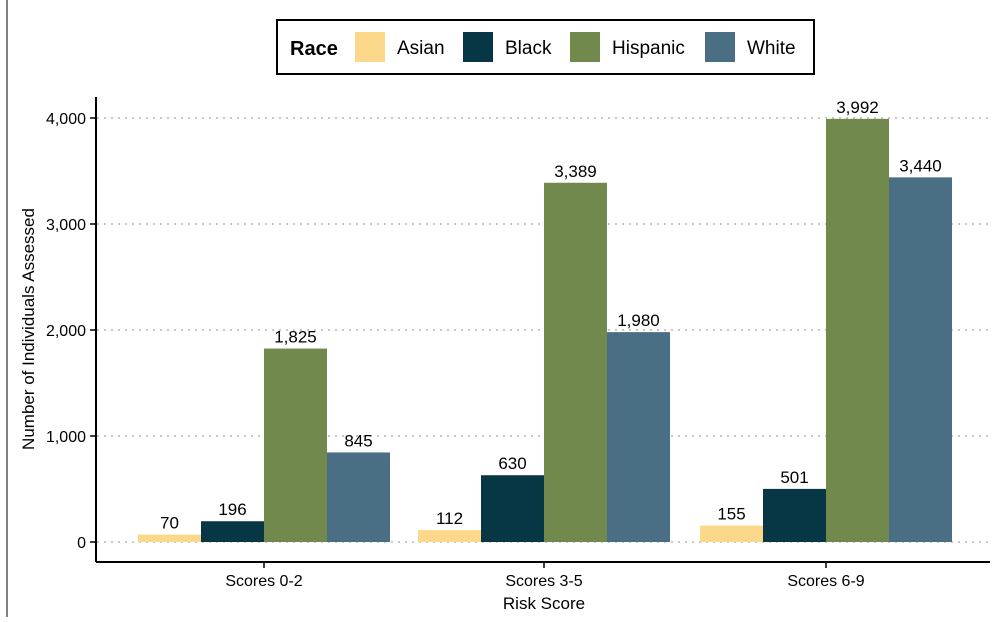 Image resolution: width=997 pixels, height=622 pixels. What do you see at coordinates (478, 47) in the screenshot?
I see `legend-key-black` at bounding box center [478, 47].